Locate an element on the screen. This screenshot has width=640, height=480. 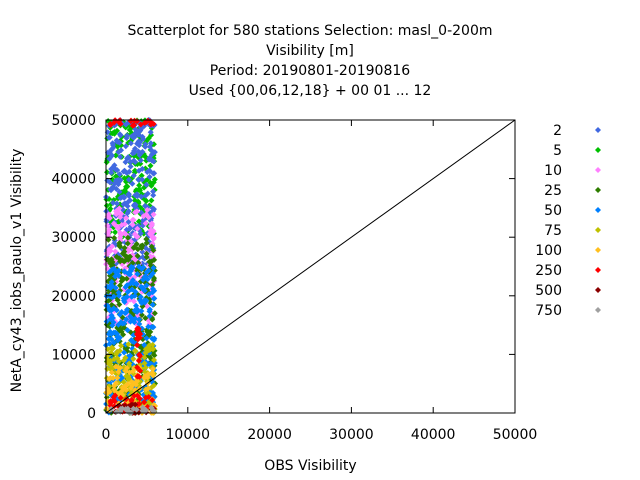
y-tick-label: 10000 is located at coordinates (73, 355).